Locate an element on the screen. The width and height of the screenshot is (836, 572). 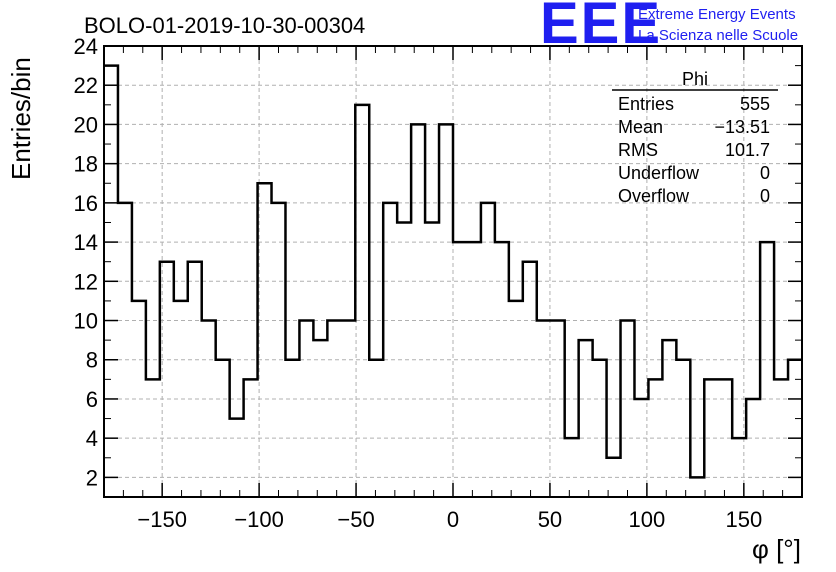
y-tick-label: 16 is located at coordinates (86, 203).